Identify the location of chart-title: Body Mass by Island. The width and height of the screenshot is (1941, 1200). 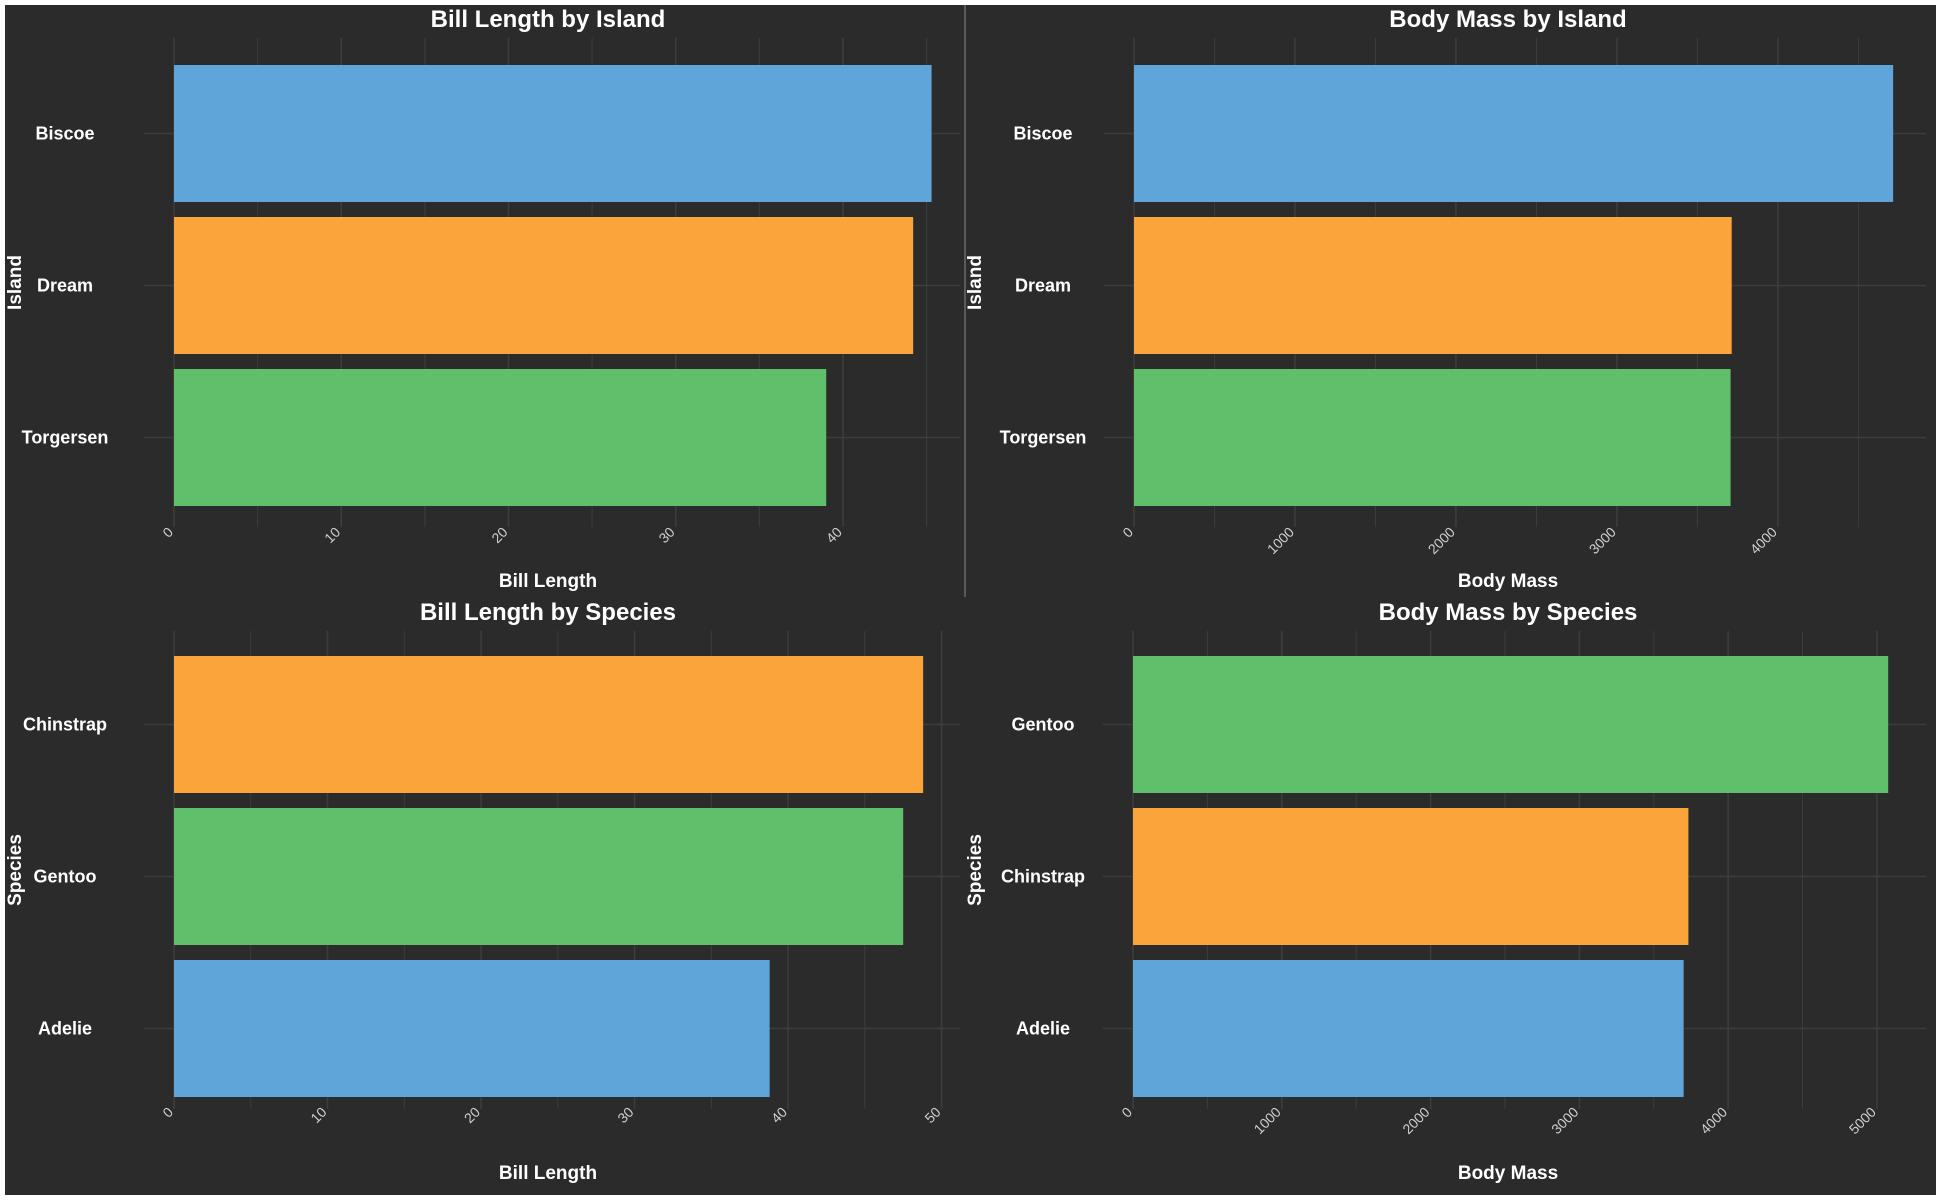
(1507, 19).